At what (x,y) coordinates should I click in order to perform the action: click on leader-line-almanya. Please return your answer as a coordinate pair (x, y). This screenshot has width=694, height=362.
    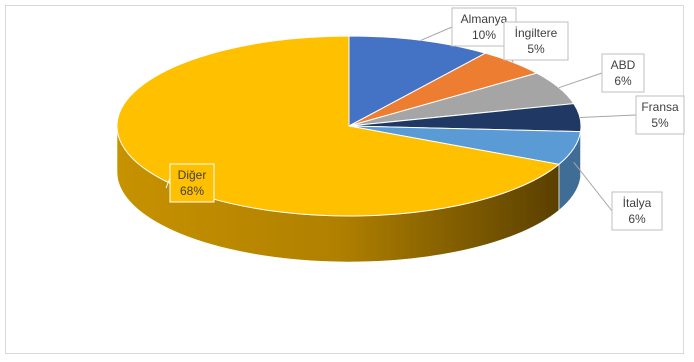
    Looking at the image, I should click on (436, 33).